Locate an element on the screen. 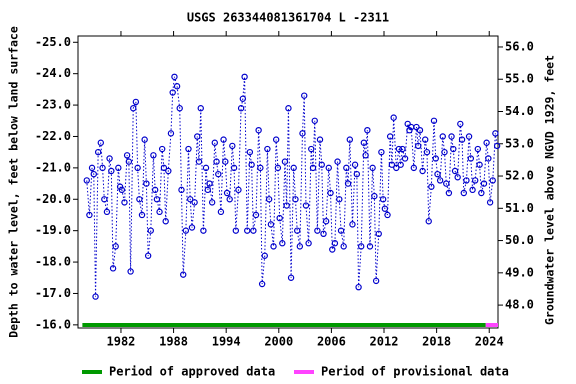  y-tick-label: -16.0 is located at coordinates (53, 324).